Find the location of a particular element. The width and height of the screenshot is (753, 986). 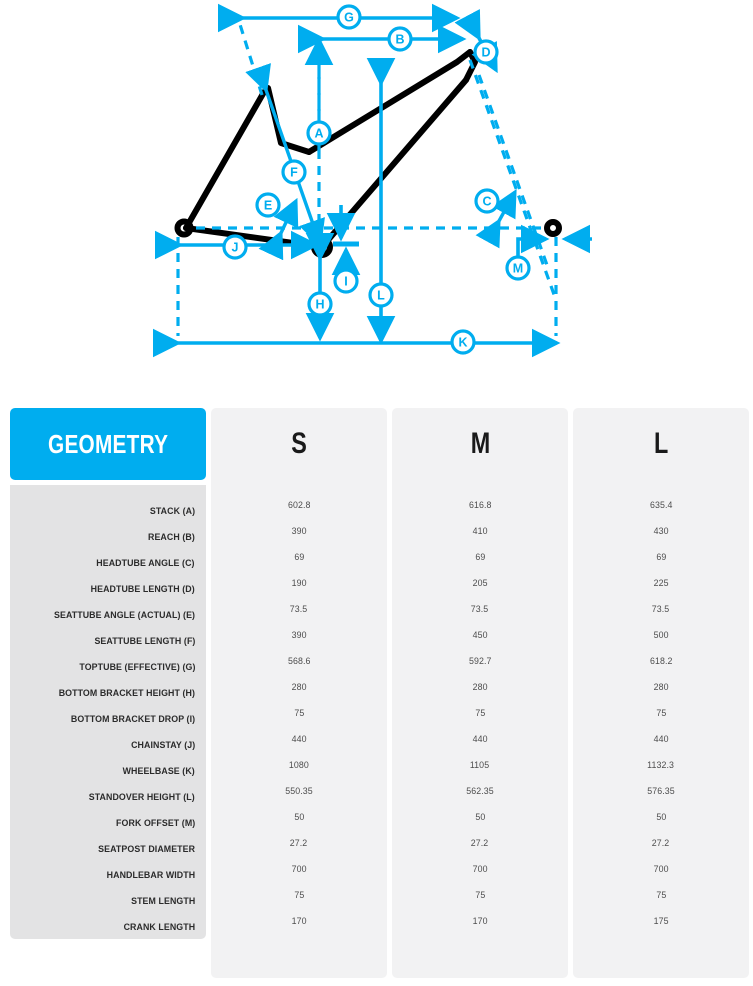

value-cell: 1132.3 is located at coordinates (661, 765).